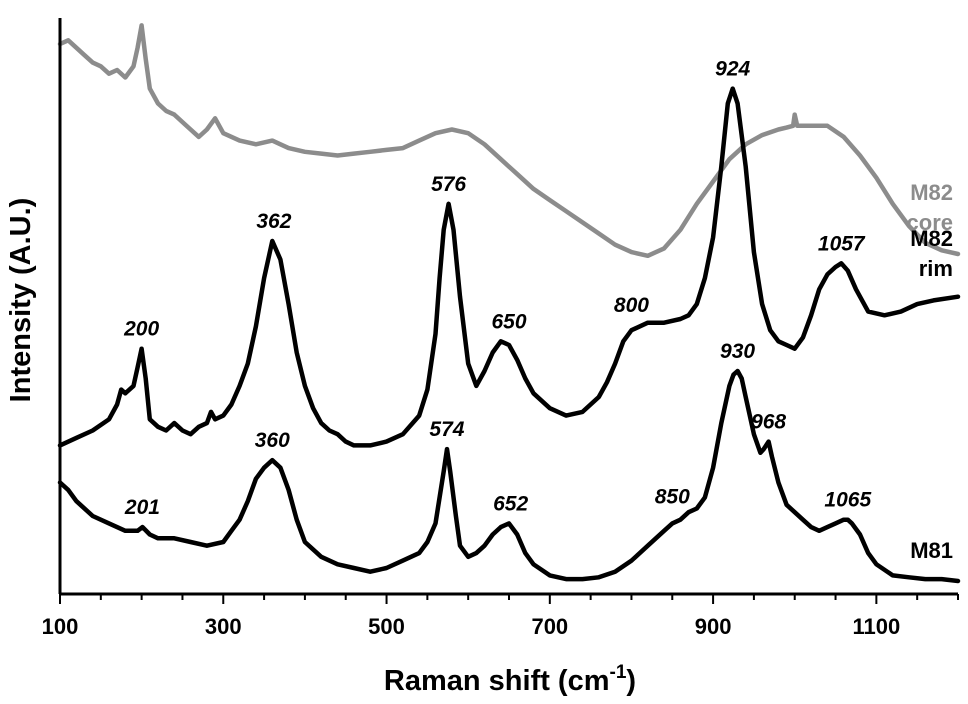  Describe the element at coordinates (508, 321) in the screenshot. I see `peak-label-650: 650` at that location.